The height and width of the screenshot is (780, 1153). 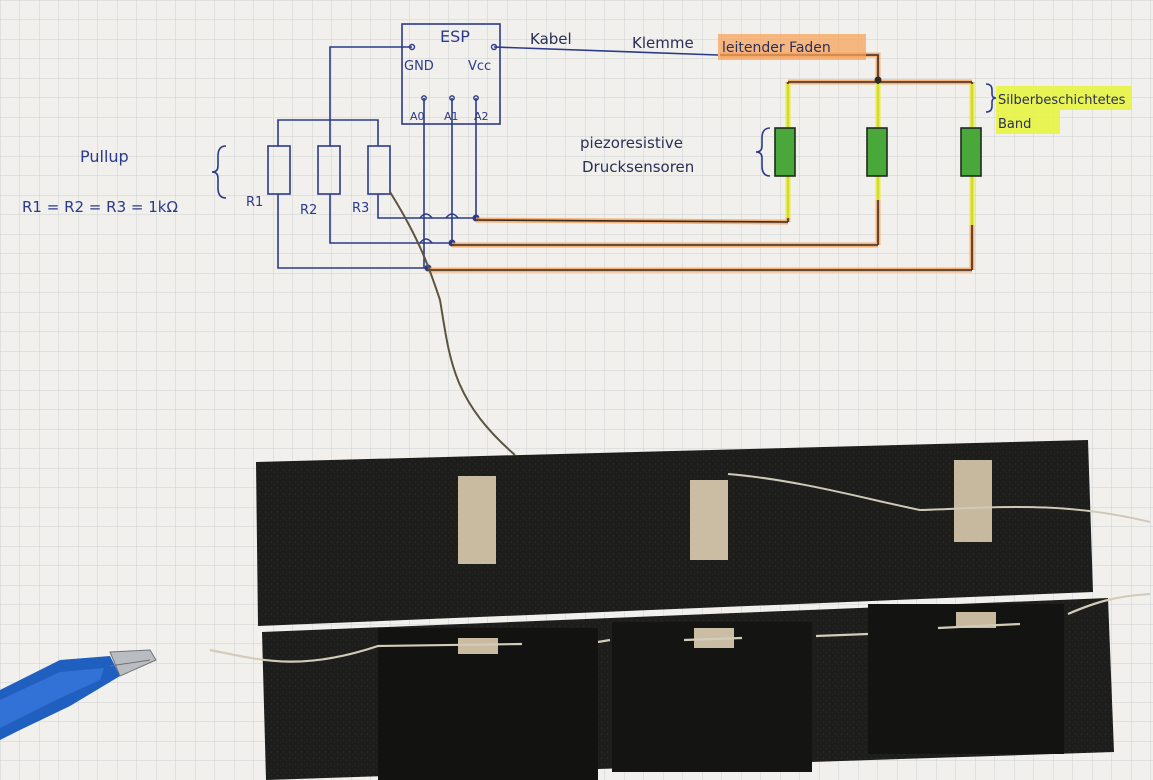 I want to click on leitender-faden-highlight, so click(x=792, y=47).